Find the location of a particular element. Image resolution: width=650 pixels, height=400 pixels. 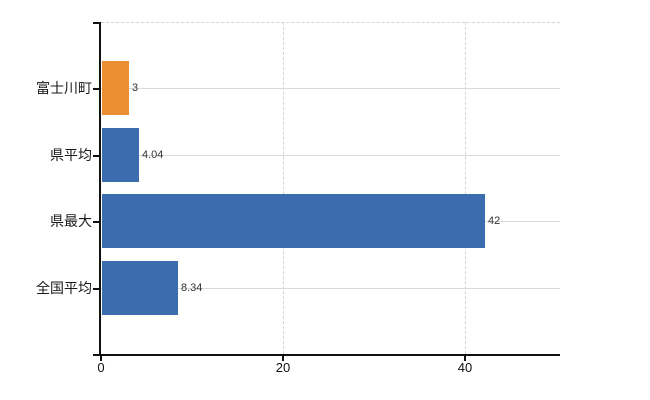

category-label: 富士川町 is located at coordinates (64, 88).